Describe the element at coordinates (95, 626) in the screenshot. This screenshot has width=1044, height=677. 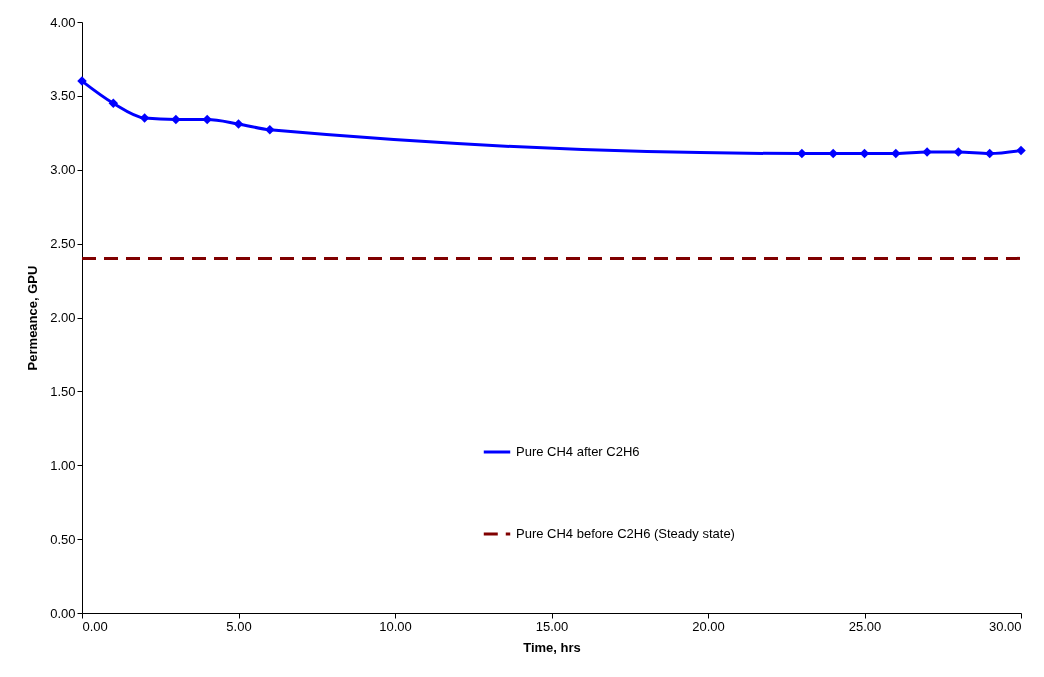
I see `x-tick-label: 0.00` at that location.